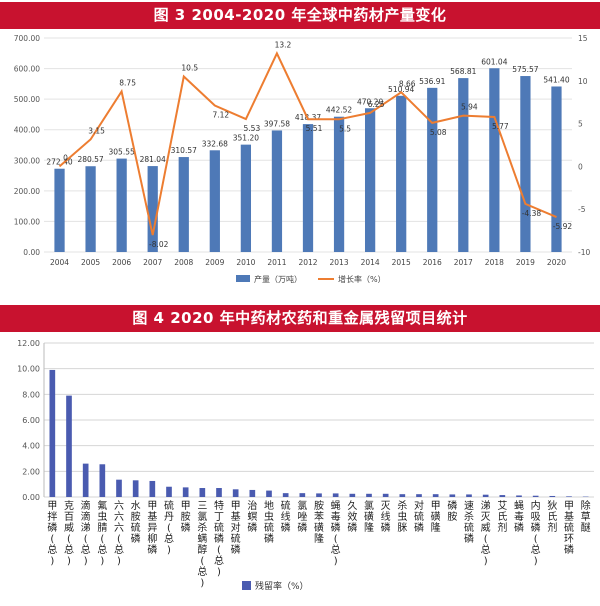 Image resolution: width=600 pixels, height=606 pixels. Describe the element at coordinates (276, 262) in the screenshot. I see `x-tick-label: 2011` at that location.